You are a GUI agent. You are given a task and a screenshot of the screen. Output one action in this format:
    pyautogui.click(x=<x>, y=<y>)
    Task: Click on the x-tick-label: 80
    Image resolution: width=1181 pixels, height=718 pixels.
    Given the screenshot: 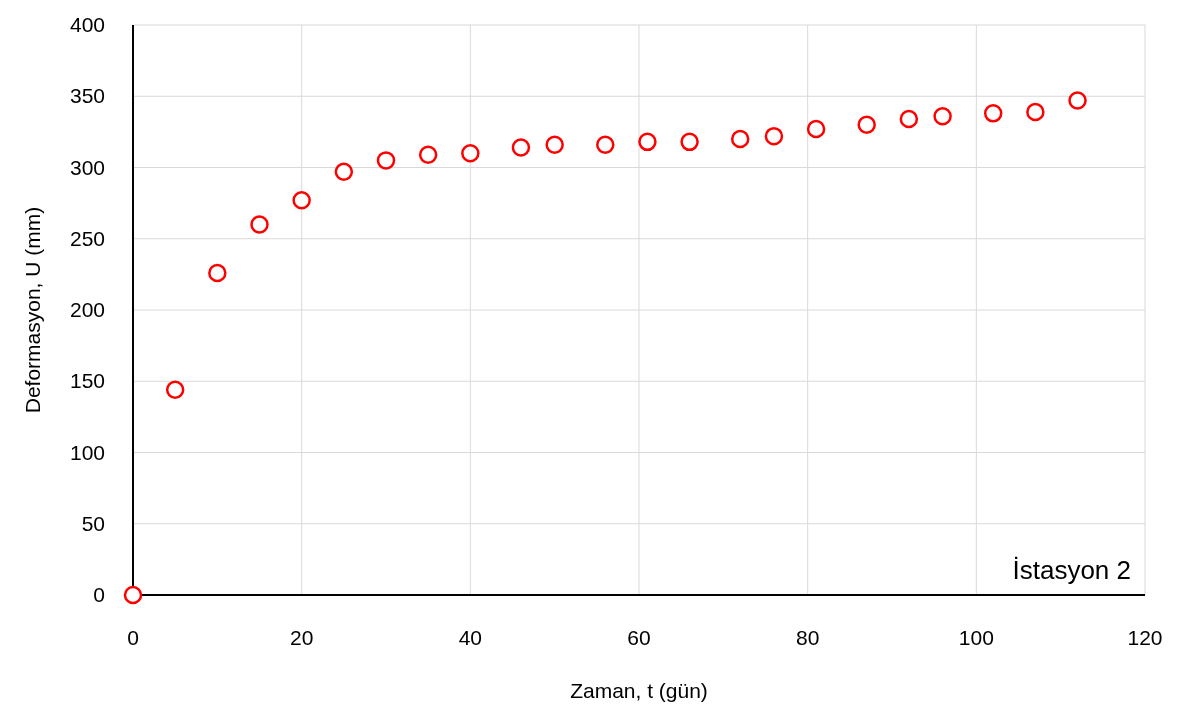 What is the action you would take?
    pyautogui.click(x=807, y=637)
    